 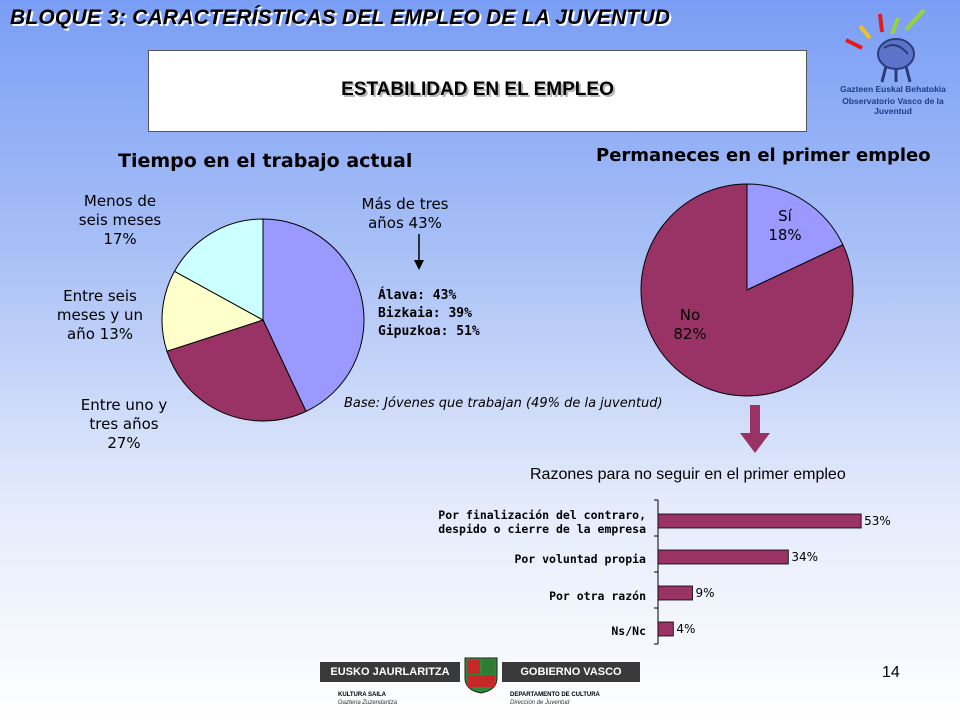 What do you see at coordinates (685, 629) in the screenshot?
I see `bar-value-label-3: 4%` at bounding box center [685, 629].